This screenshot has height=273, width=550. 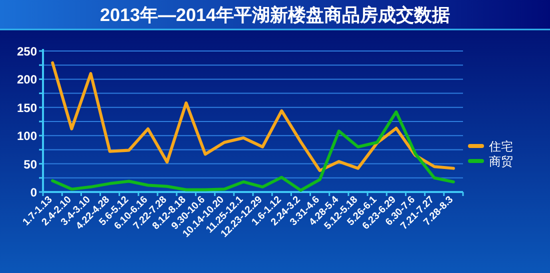 What do you see at coordinates (27, 136) in the screenshot?
I see `y-tick-label: 100` at bounding box center [27, 136].